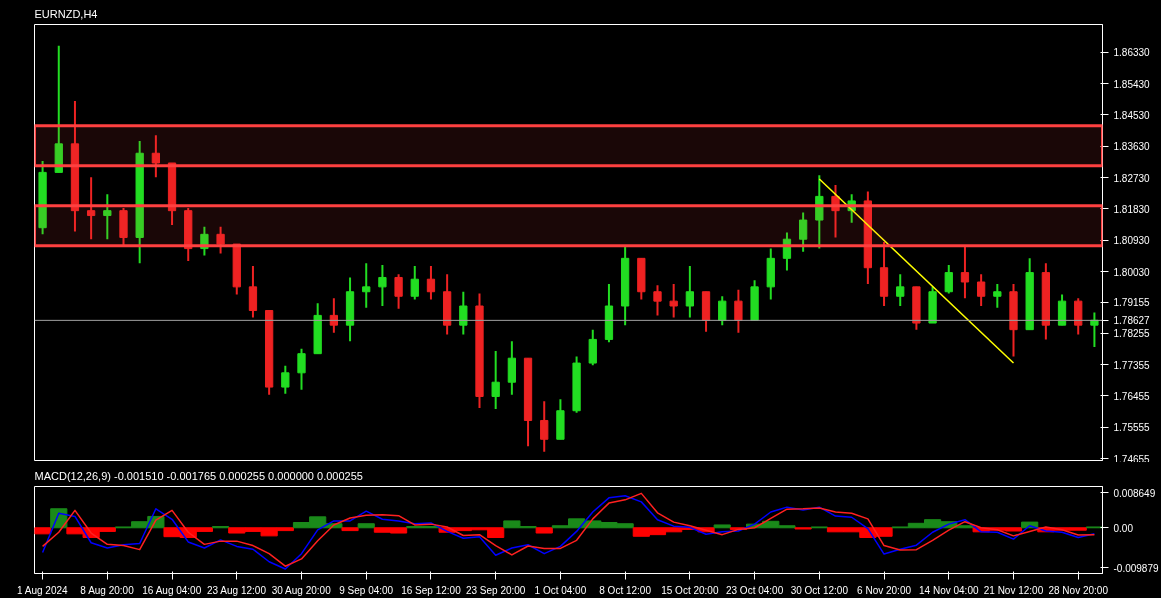 This screenshot has height=598, width=1161. What do you see at coordinates (1132, 53) in the screenshot?
I see `y-tick-label: 1.86330` at bounding box center [1132, 53].